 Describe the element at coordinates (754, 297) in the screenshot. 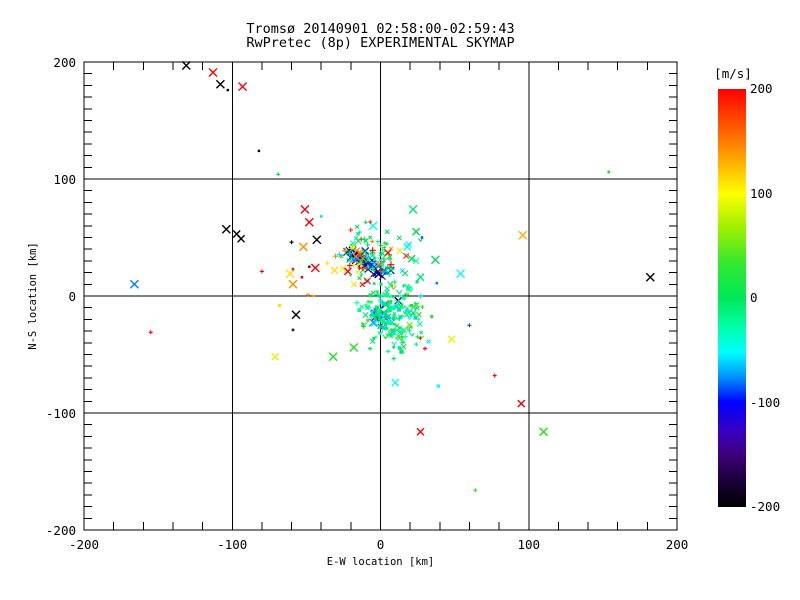

I see `colorbar-tick-label: 0` at that location.